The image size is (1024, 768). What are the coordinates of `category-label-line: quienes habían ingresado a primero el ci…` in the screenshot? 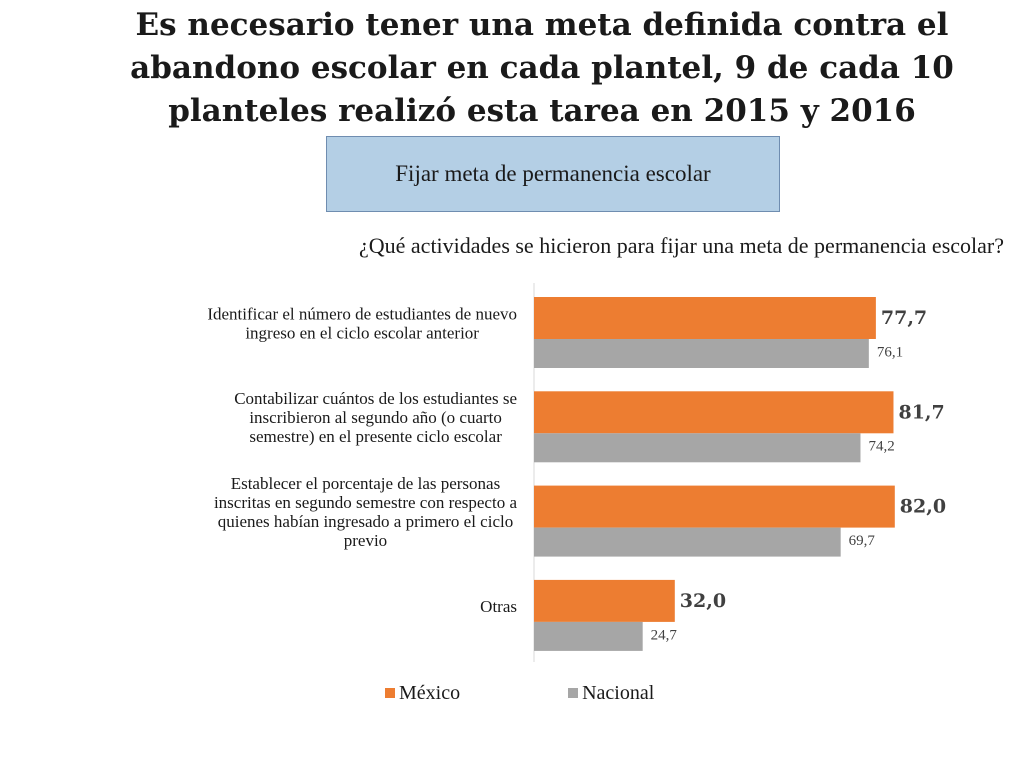 It's located at (366, 521).